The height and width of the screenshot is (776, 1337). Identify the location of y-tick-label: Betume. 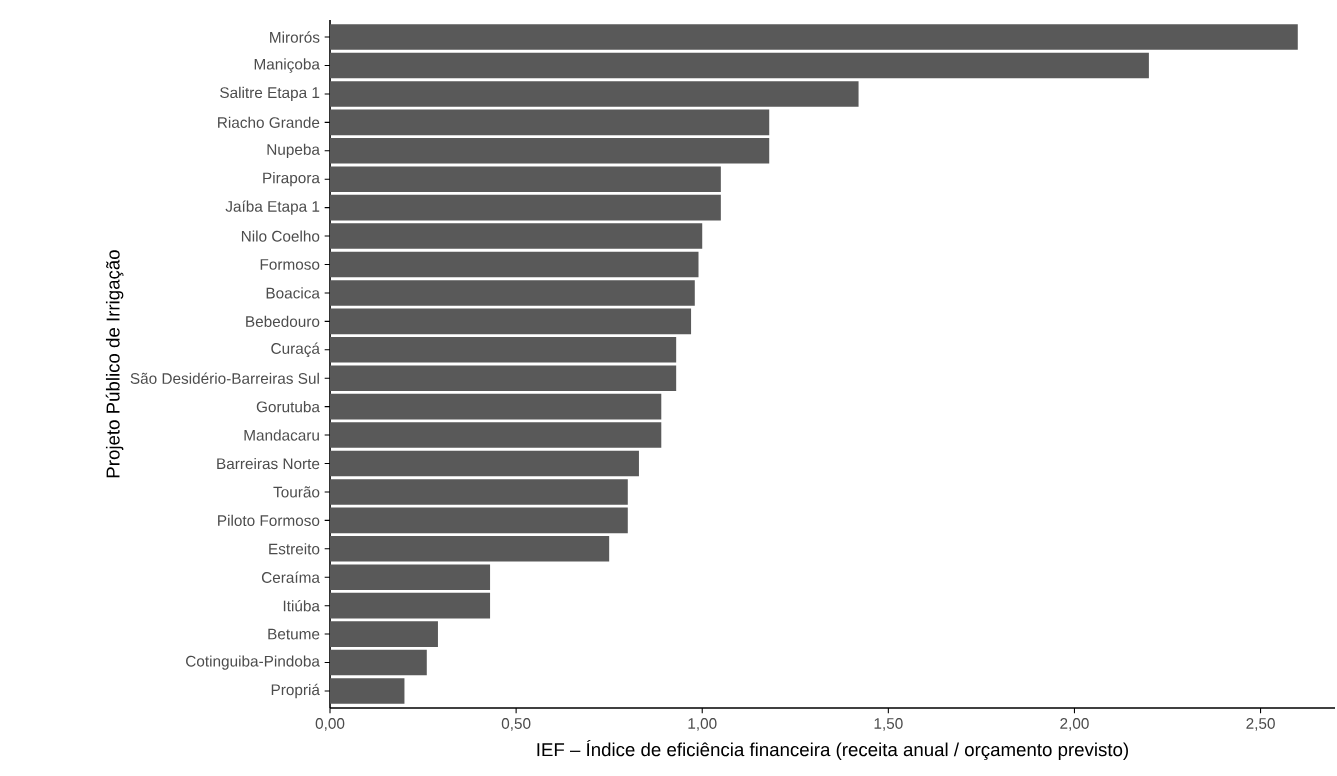
(294, 634).